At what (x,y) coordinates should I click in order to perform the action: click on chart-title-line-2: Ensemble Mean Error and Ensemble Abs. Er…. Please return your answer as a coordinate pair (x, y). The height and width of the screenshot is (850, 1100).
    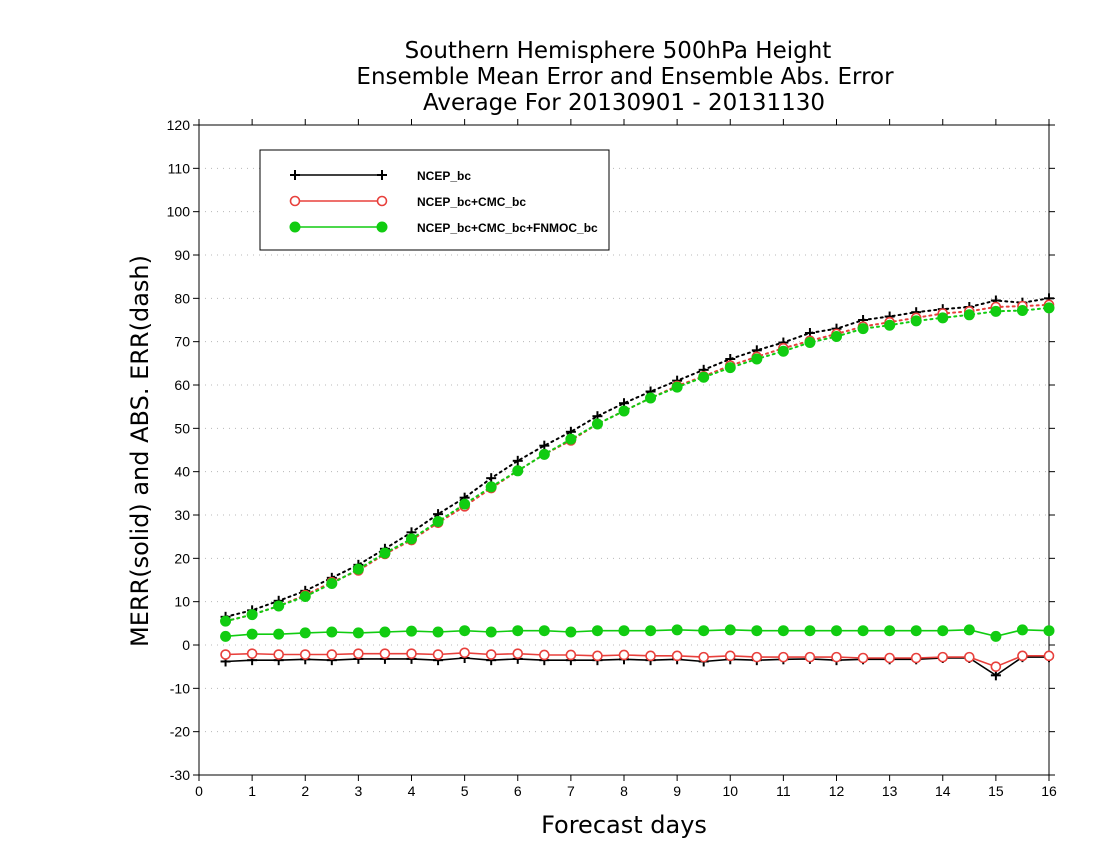
    Looking at the image, I should click on (625, 77).